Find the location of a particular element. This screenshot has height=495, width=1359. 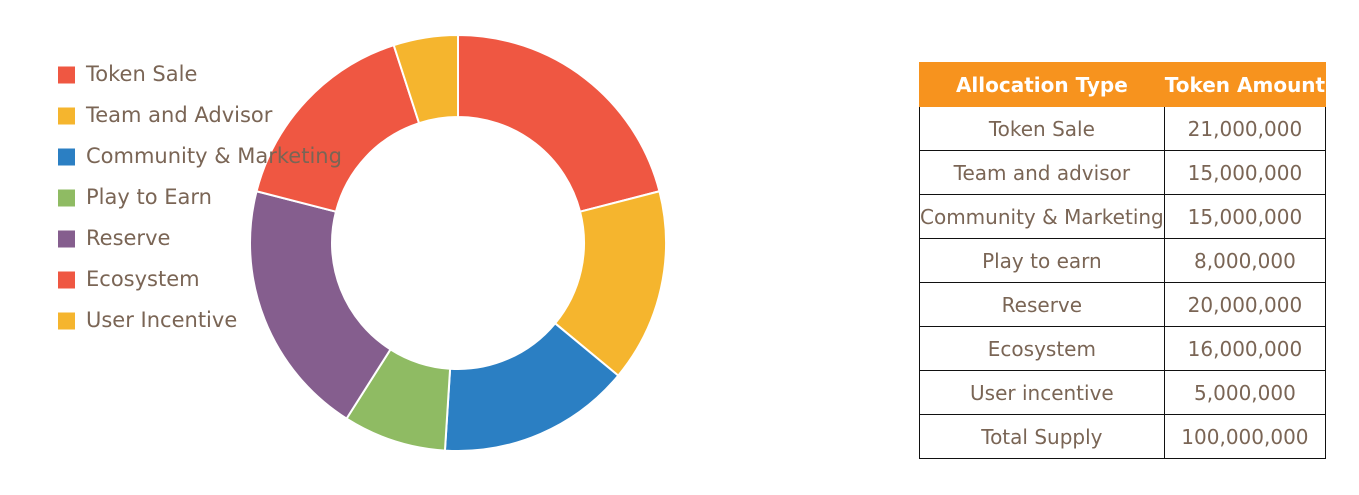

table-cell: 8,000,000 is located at coordinates (1245, 260).